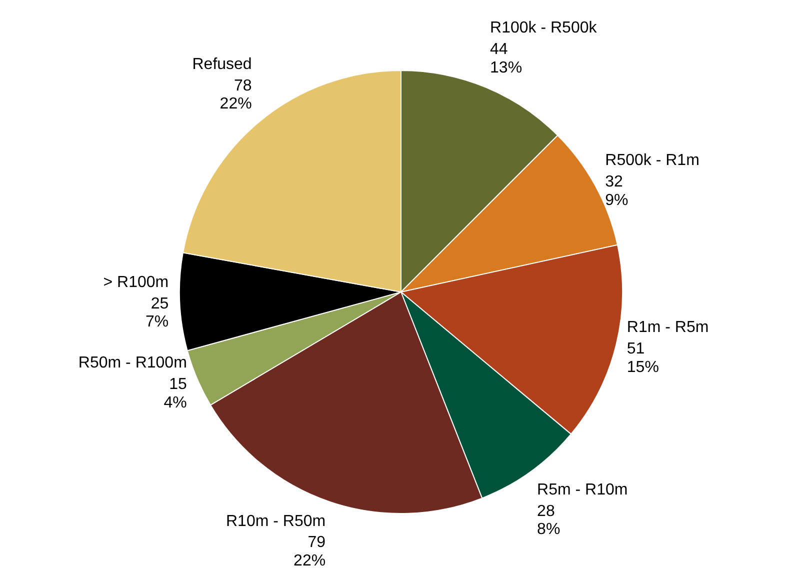 The height and width of the screenshot is (583, 801). What do you see at coordinates (582, 490) in the screenshot?
I see `slice-label: R5m - R10m` at bounding box center [582, 490].